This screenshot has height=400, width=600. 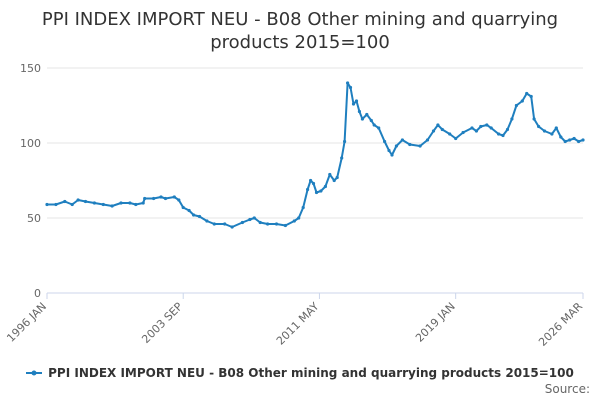 What do you see at coordinates (30, 68) in the screenshot?
I see `y-tick-label: 150` at bounding box center [30, 68].